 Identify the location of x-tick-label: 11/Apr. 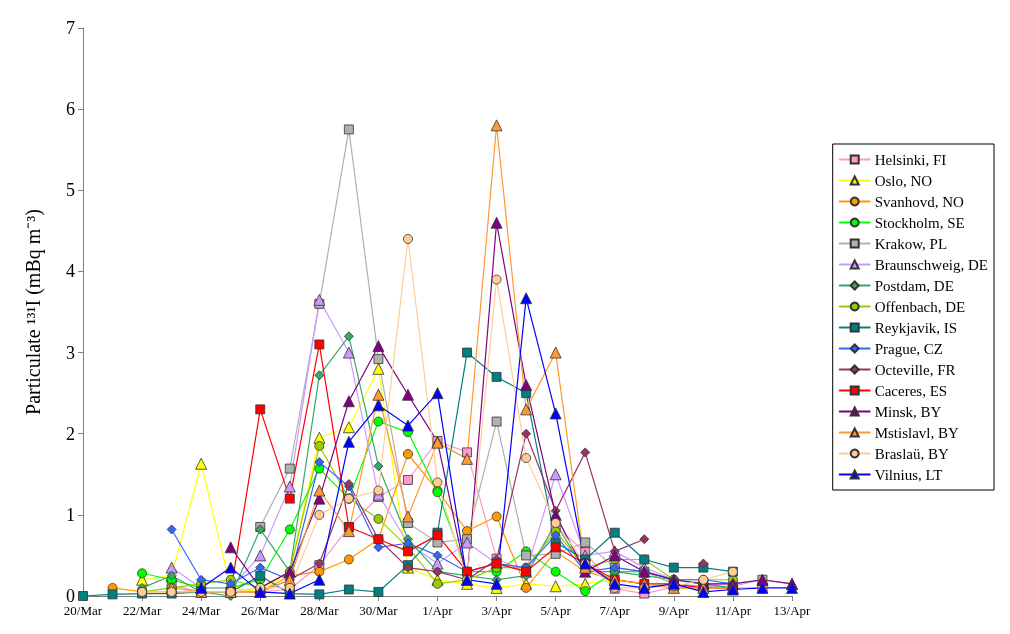
(733, 610).